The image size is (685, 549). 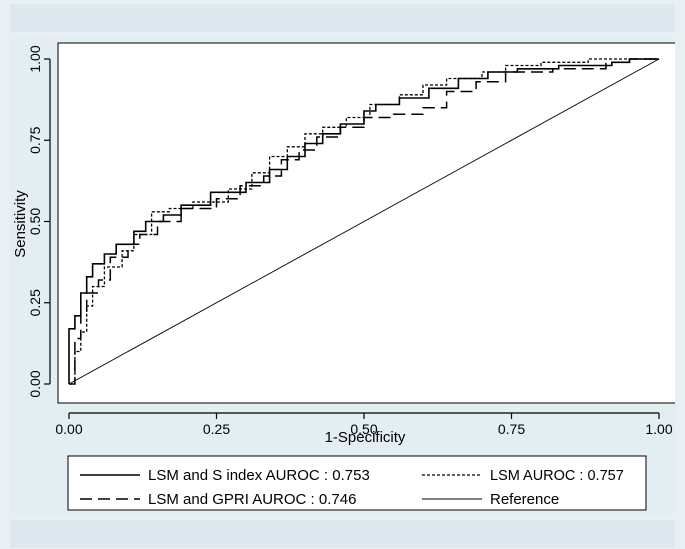 I want to click on x-tick-label: 0.25, so click(x=216, y=429).